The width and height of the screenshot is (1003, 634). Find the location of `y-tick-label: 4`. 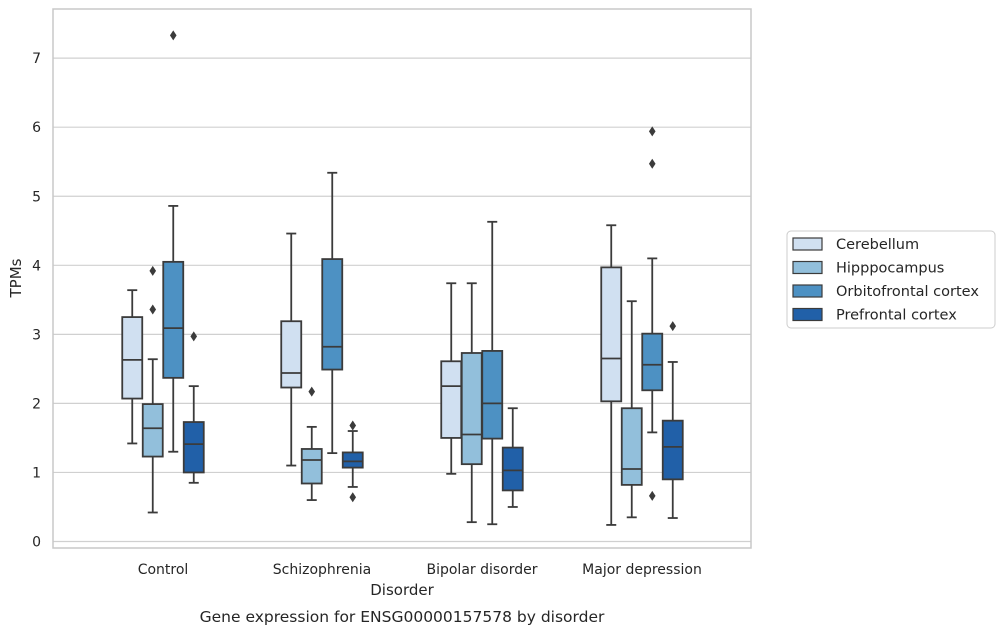

y-tick-label: 4 is located at coordinates (36, 266).